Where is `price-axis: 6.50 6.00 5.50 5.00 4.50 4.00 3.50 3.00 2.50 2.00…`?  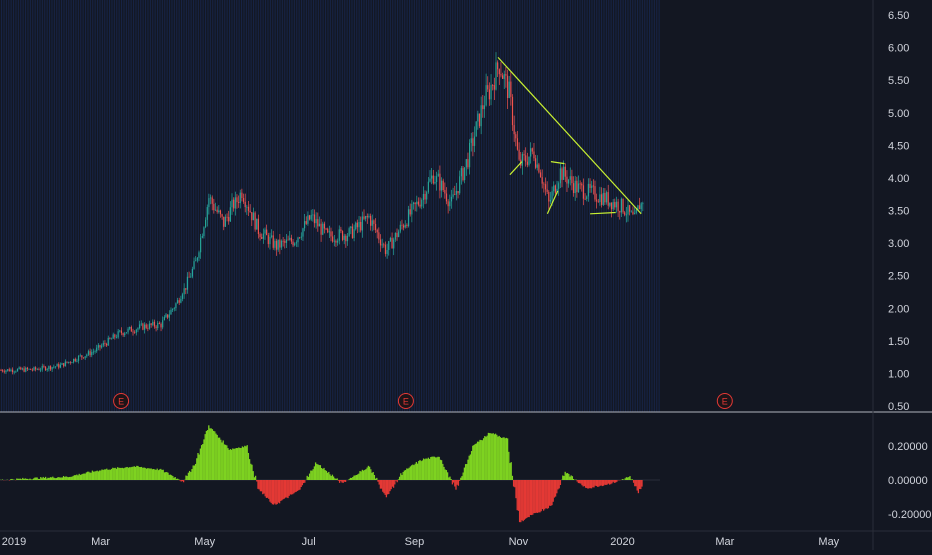
price-axis: 6.50 6.00 5.50 5.00 4.50 4.00 3.50 3.00 2.50 2.00… is located at coordinates (898, 211).